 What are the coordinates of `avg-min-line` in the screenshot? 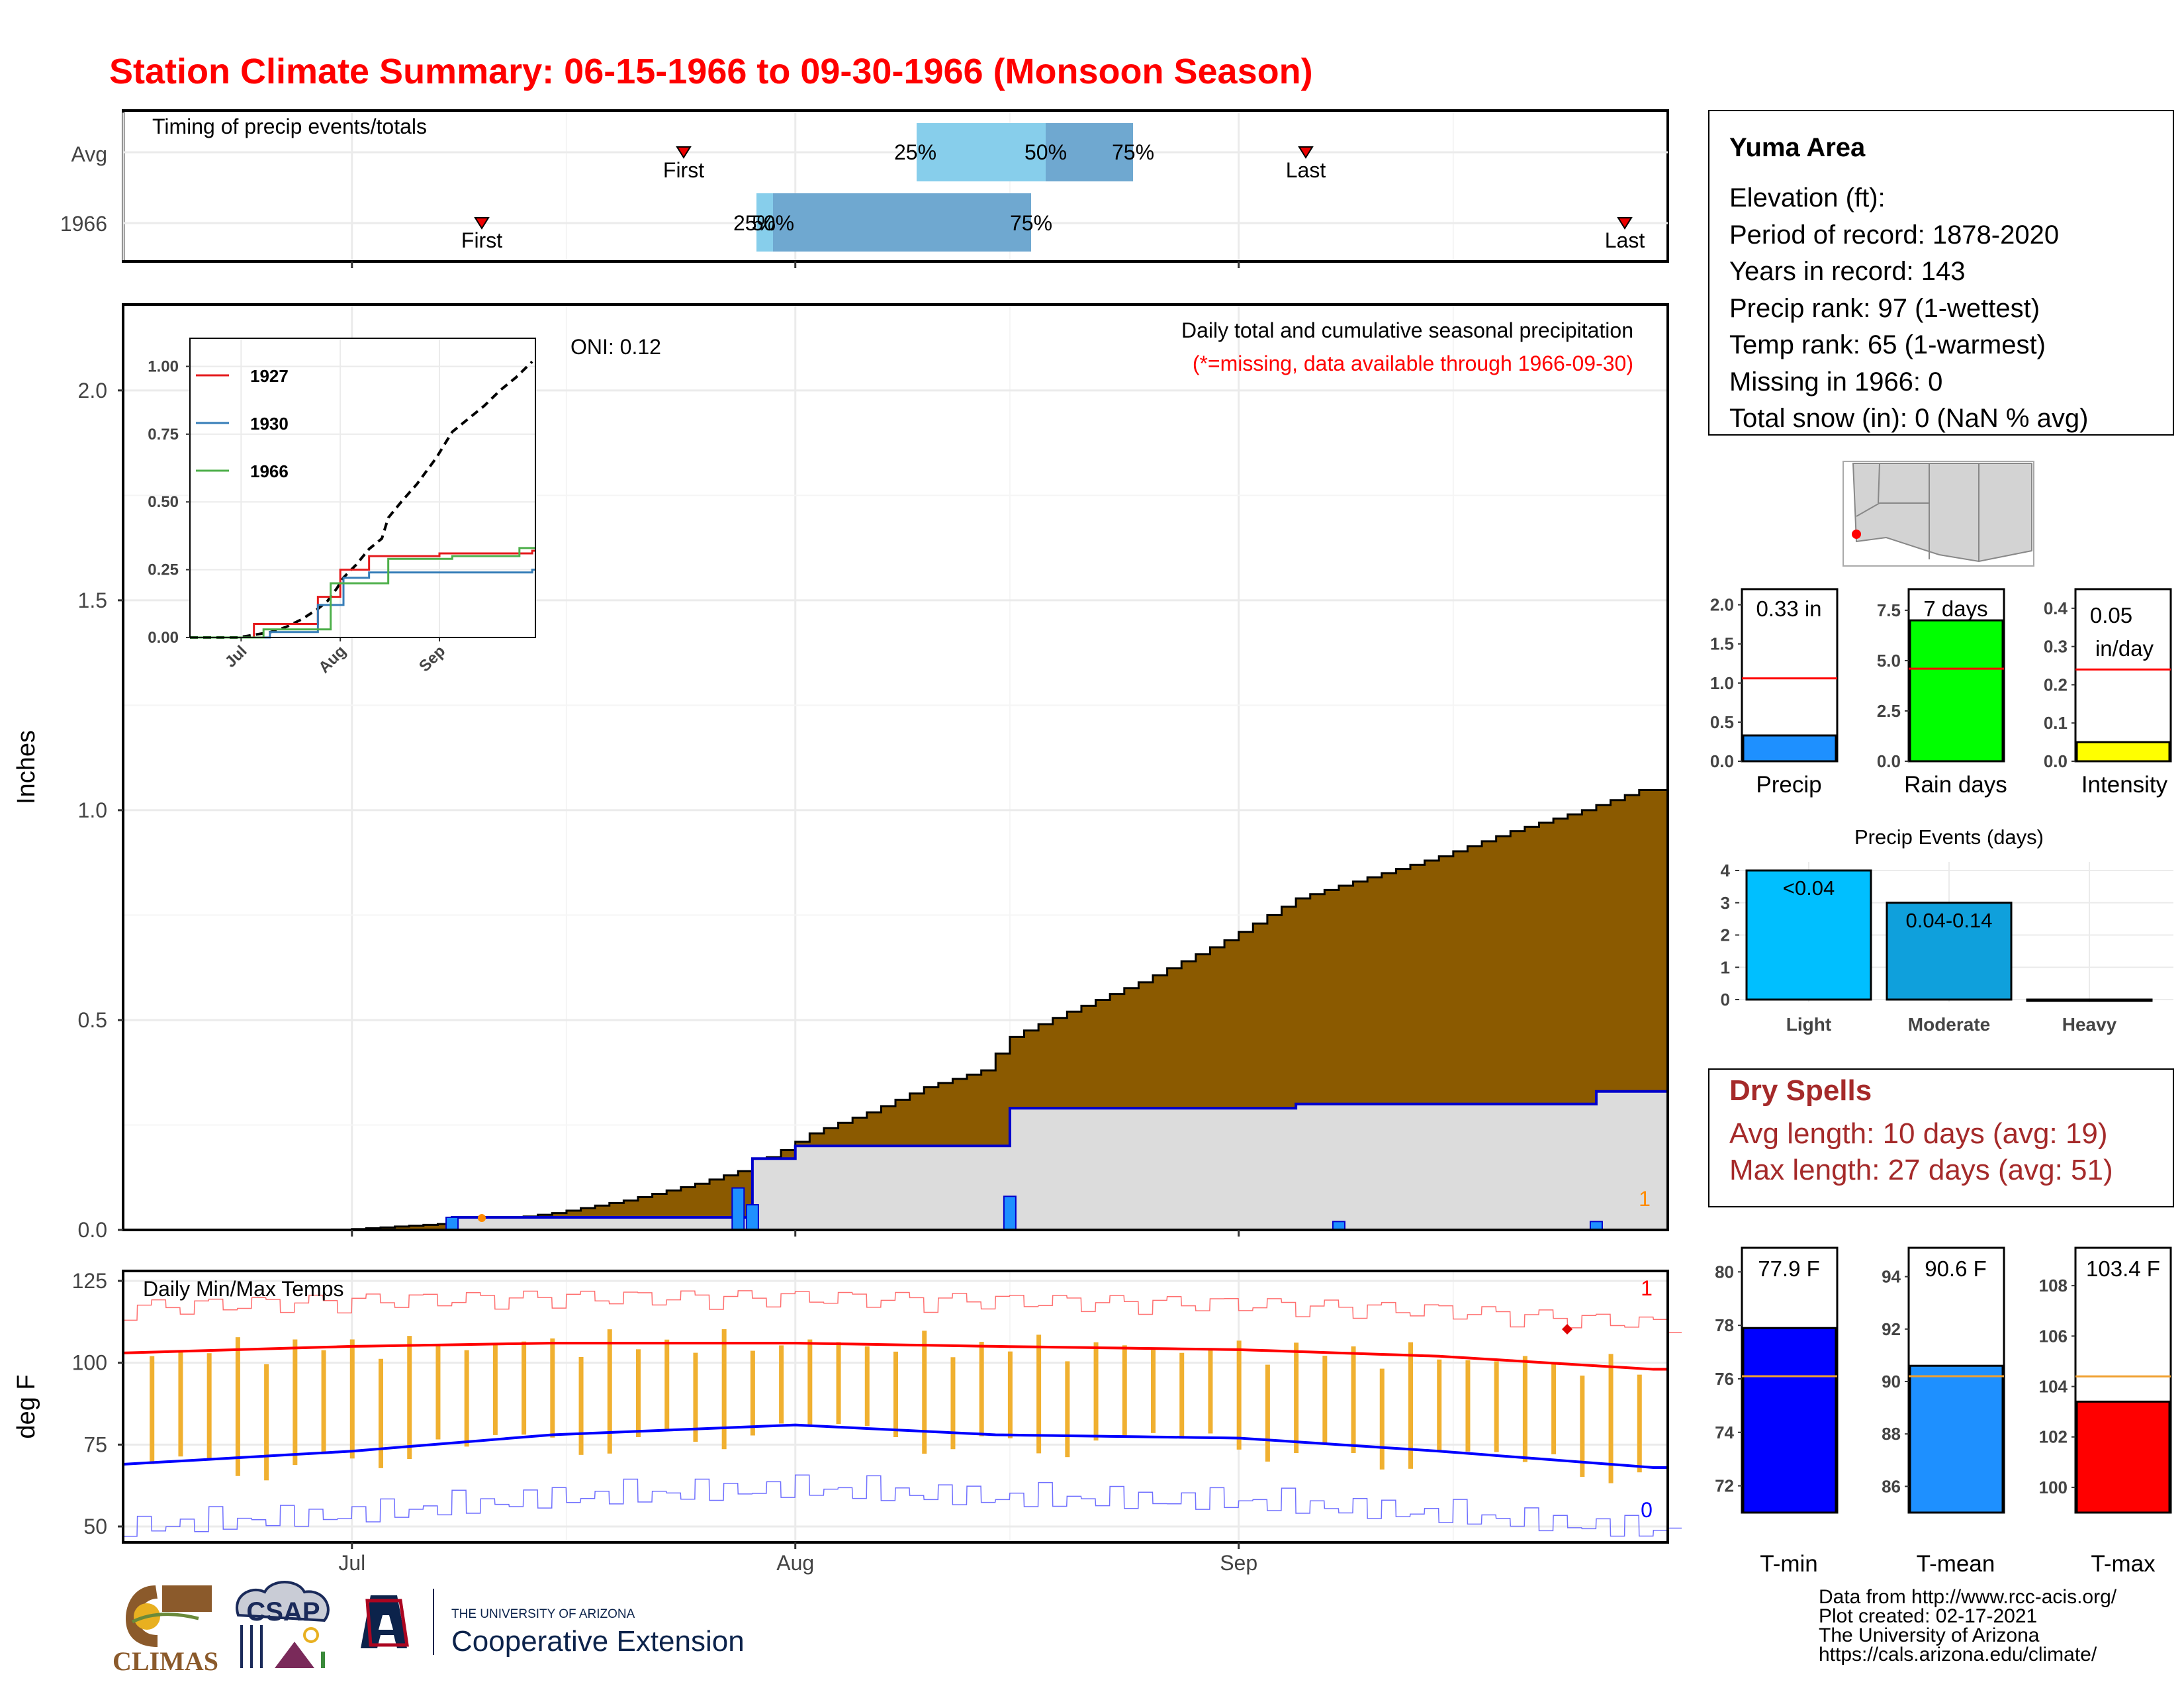 It's located at (895, 1446).